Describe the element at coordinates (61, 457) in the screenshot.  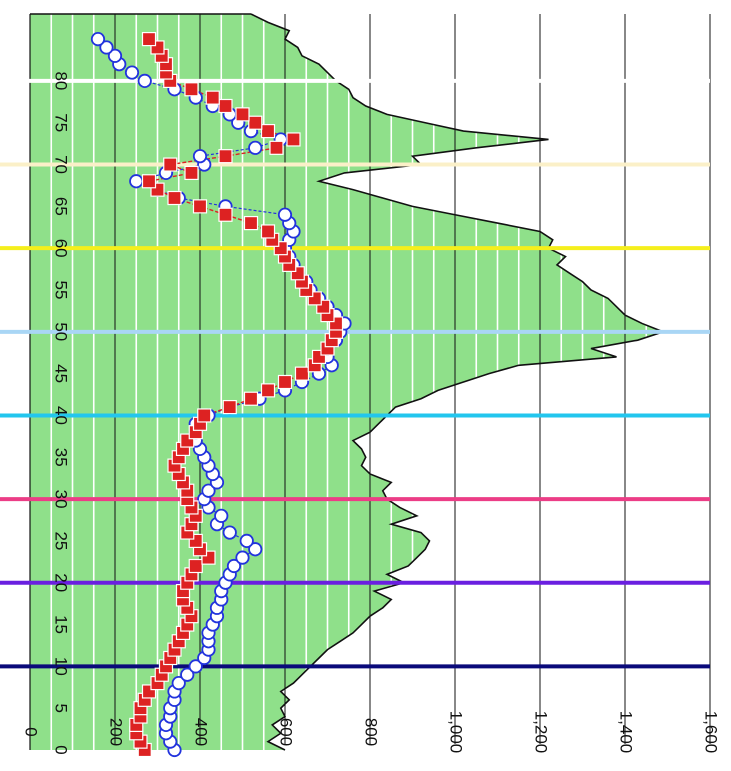
I see `y-tick-label: 35` at that location.